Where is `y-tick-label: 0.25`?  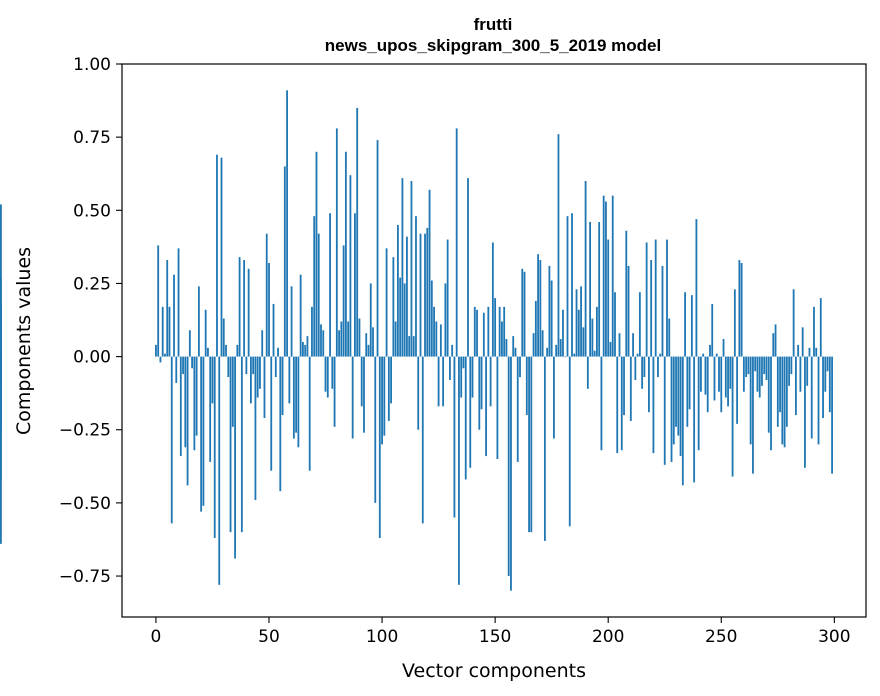 y-tick-label: 0.25 is located at coordinates (92, 284).